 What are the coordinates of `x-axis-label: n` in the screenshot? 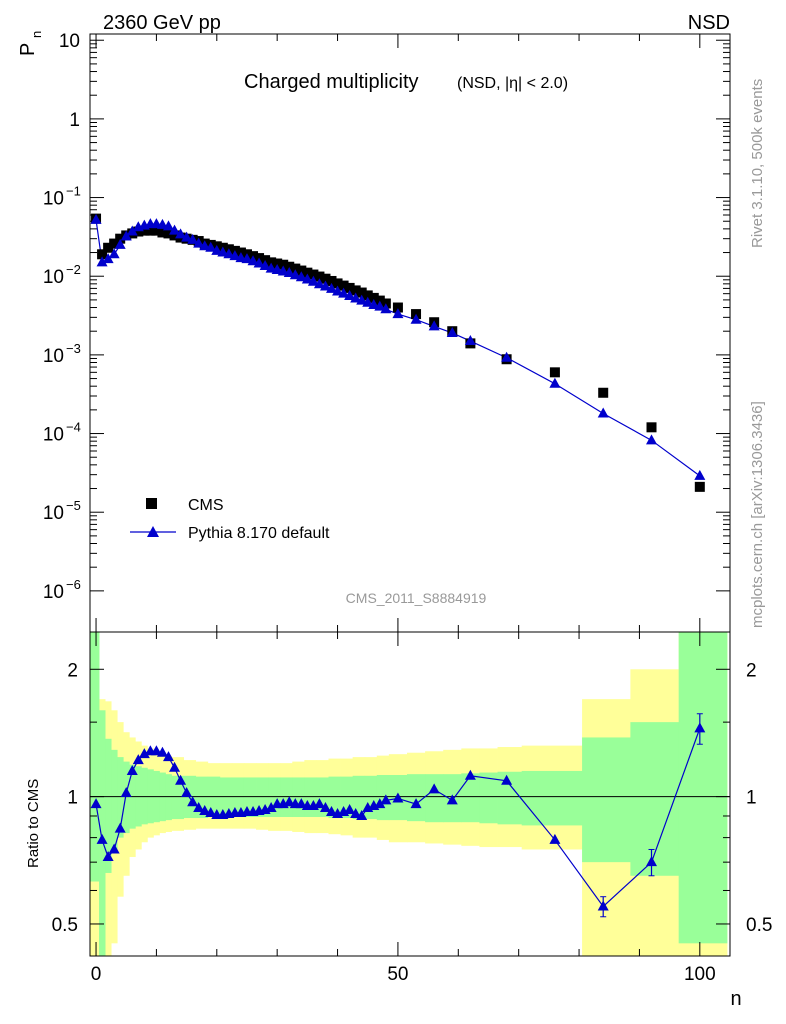 It's located at (735, 999).